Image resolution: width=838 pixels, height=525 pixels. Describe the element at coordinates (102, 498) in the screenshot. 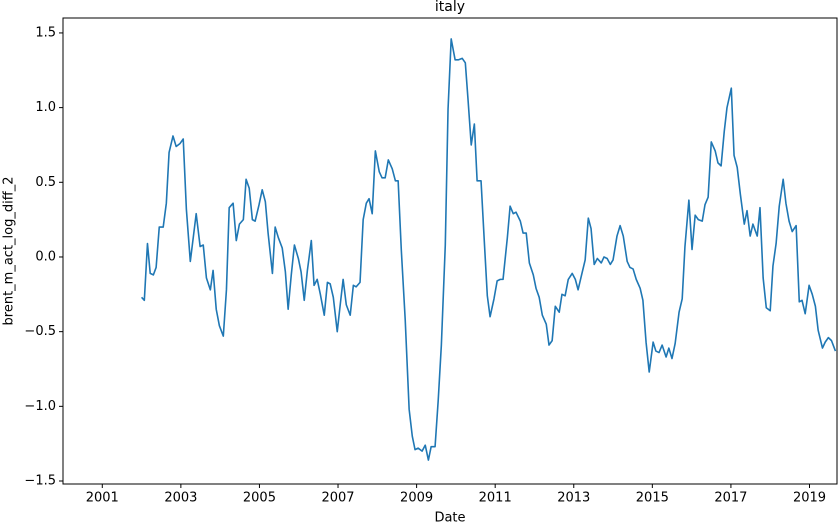

I see `x-tick-label: 2001` at that location.